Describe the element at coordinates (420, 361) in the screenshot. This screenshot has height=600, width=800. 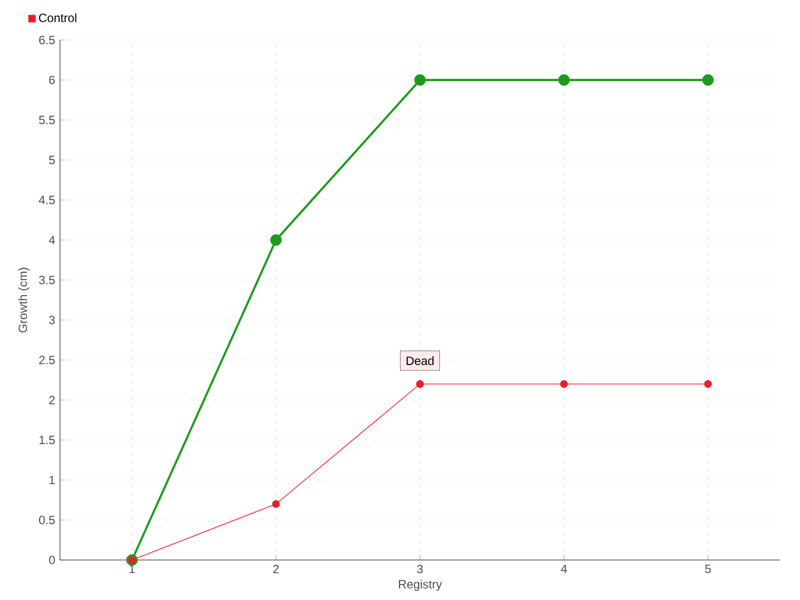
I see `annotation: Dead` at that location.